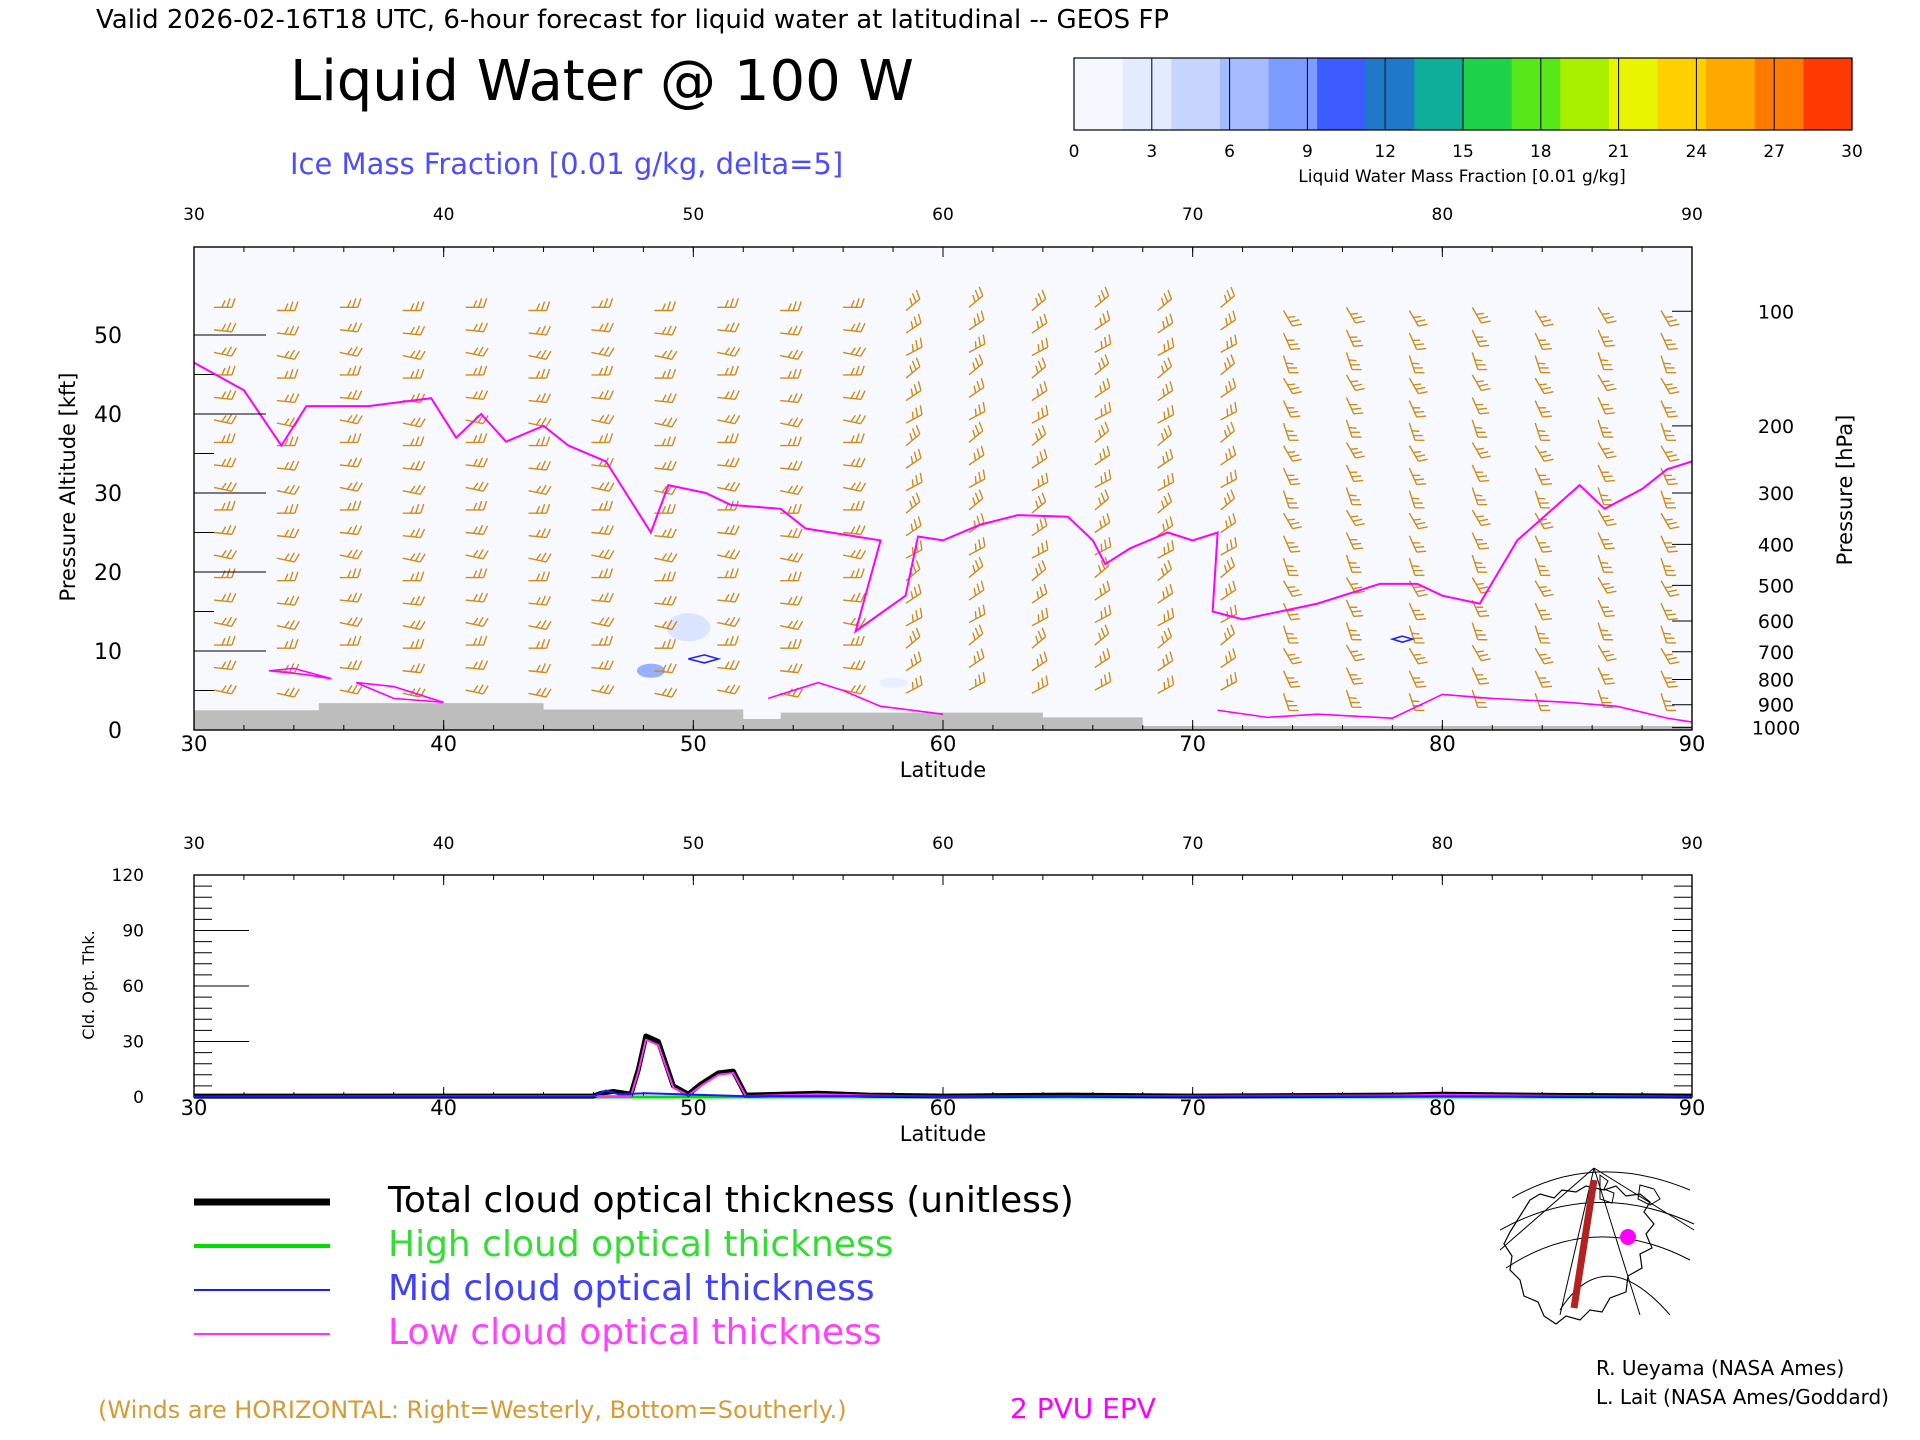  What do you see at coordinates (1776, 586) in the screenshot?
I see `pressure-tick-label: 500` at bounding box center [1776, 586].